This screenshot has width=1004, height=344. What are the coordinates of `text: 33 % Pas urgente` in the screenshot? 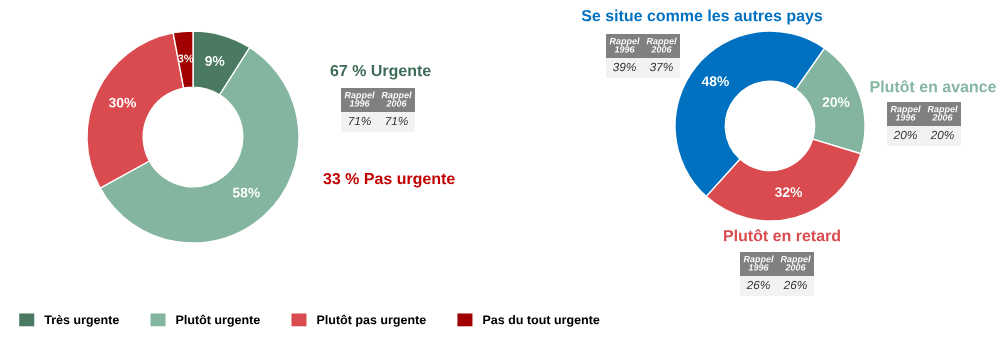 It's located at (389, 180).